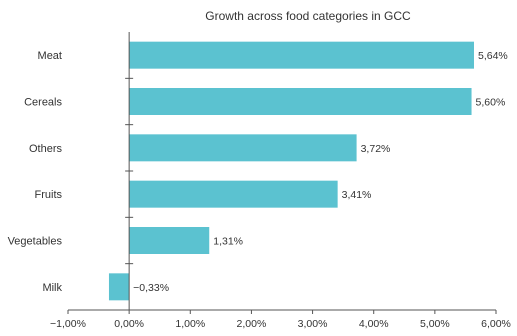 Image resolution: width=517 pixels, height=336 pixels. I want to click on bar-milk, so click(119, 287).